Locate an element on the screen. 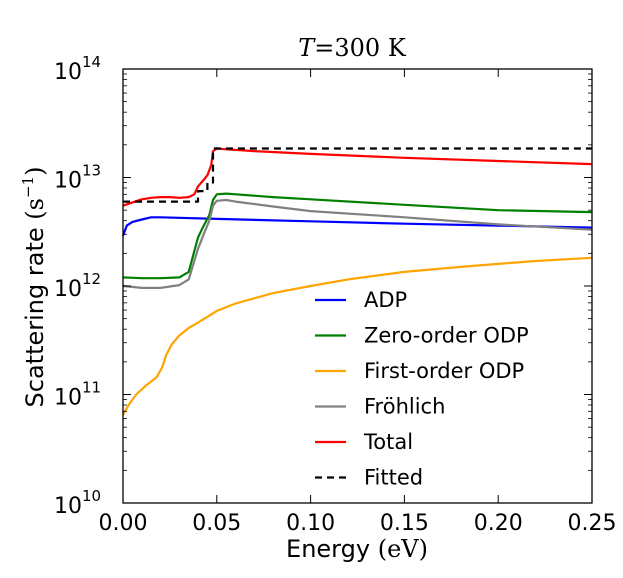 Image resolution: width=623 pixels, height=578 pixels. y-tick-exponent: 10 is located at coordinates (91, 496).